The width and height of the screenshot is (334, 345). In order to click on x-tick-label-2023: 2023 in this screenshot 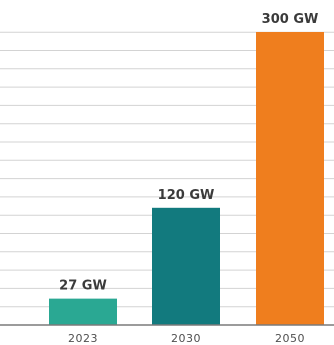, I will do `click(83, 338)`.